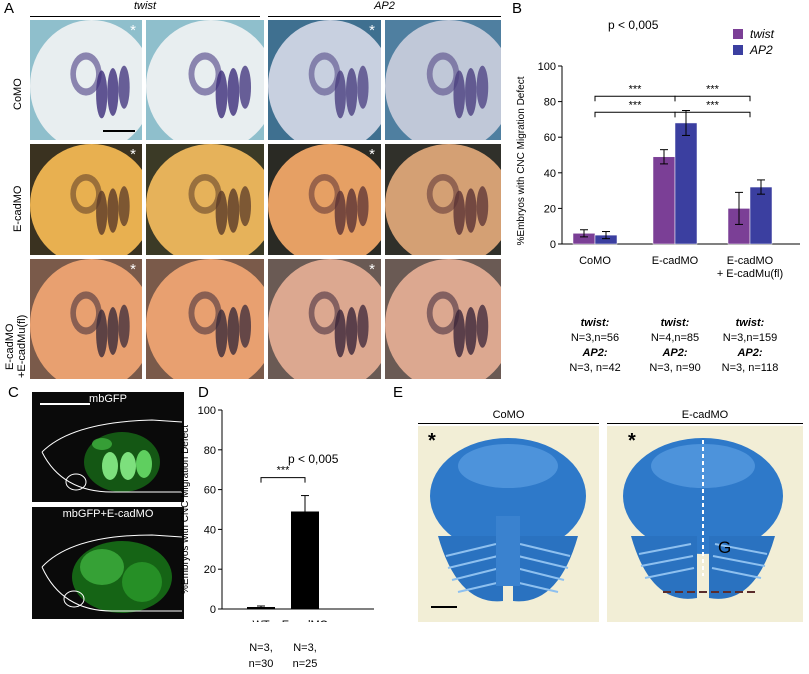 The width and height of the screenshot is (809, 674). I want to click on legend-ap2: AP2, so click(761, 50).